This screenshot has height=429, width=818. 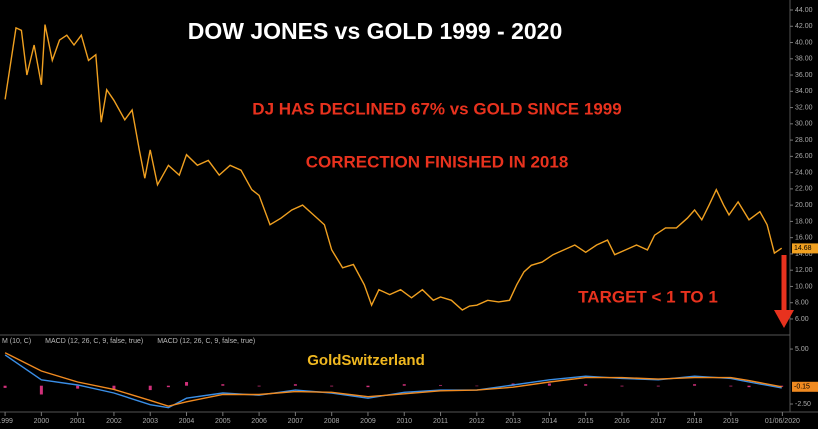 I want to click on x-tick-label: 2005, so click(x=223, y=421).